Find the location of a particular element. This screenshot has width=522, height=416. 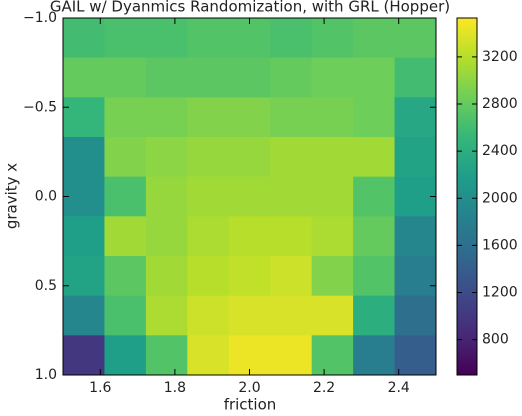

colorbar-tick-label: 3200 is located at coordinates (500, 57).